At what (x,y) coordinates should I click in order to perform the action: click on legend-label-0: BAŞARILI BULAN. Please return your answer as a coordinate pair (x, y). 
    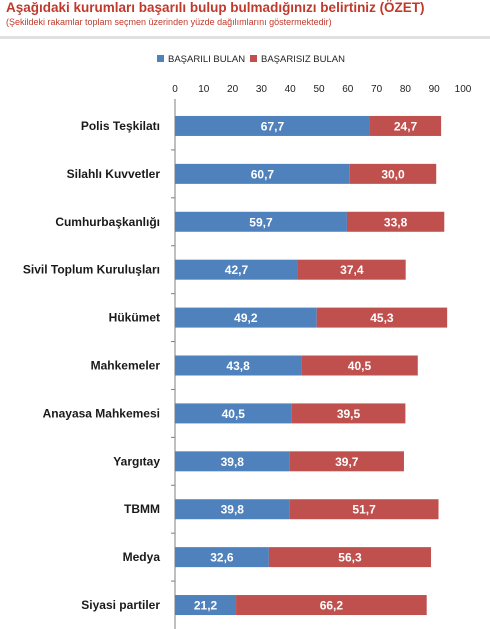
    Looking at the image, I should click on (206, 59).